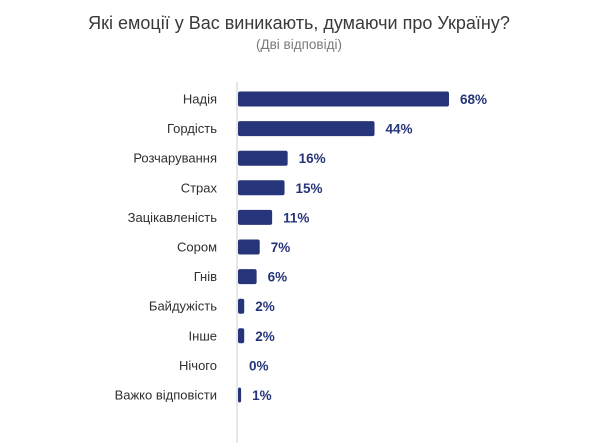  What do you see at coordinates (205, 276) in the screenshot?
I see `category-label: Гнів` at bounding box center [205, 276].